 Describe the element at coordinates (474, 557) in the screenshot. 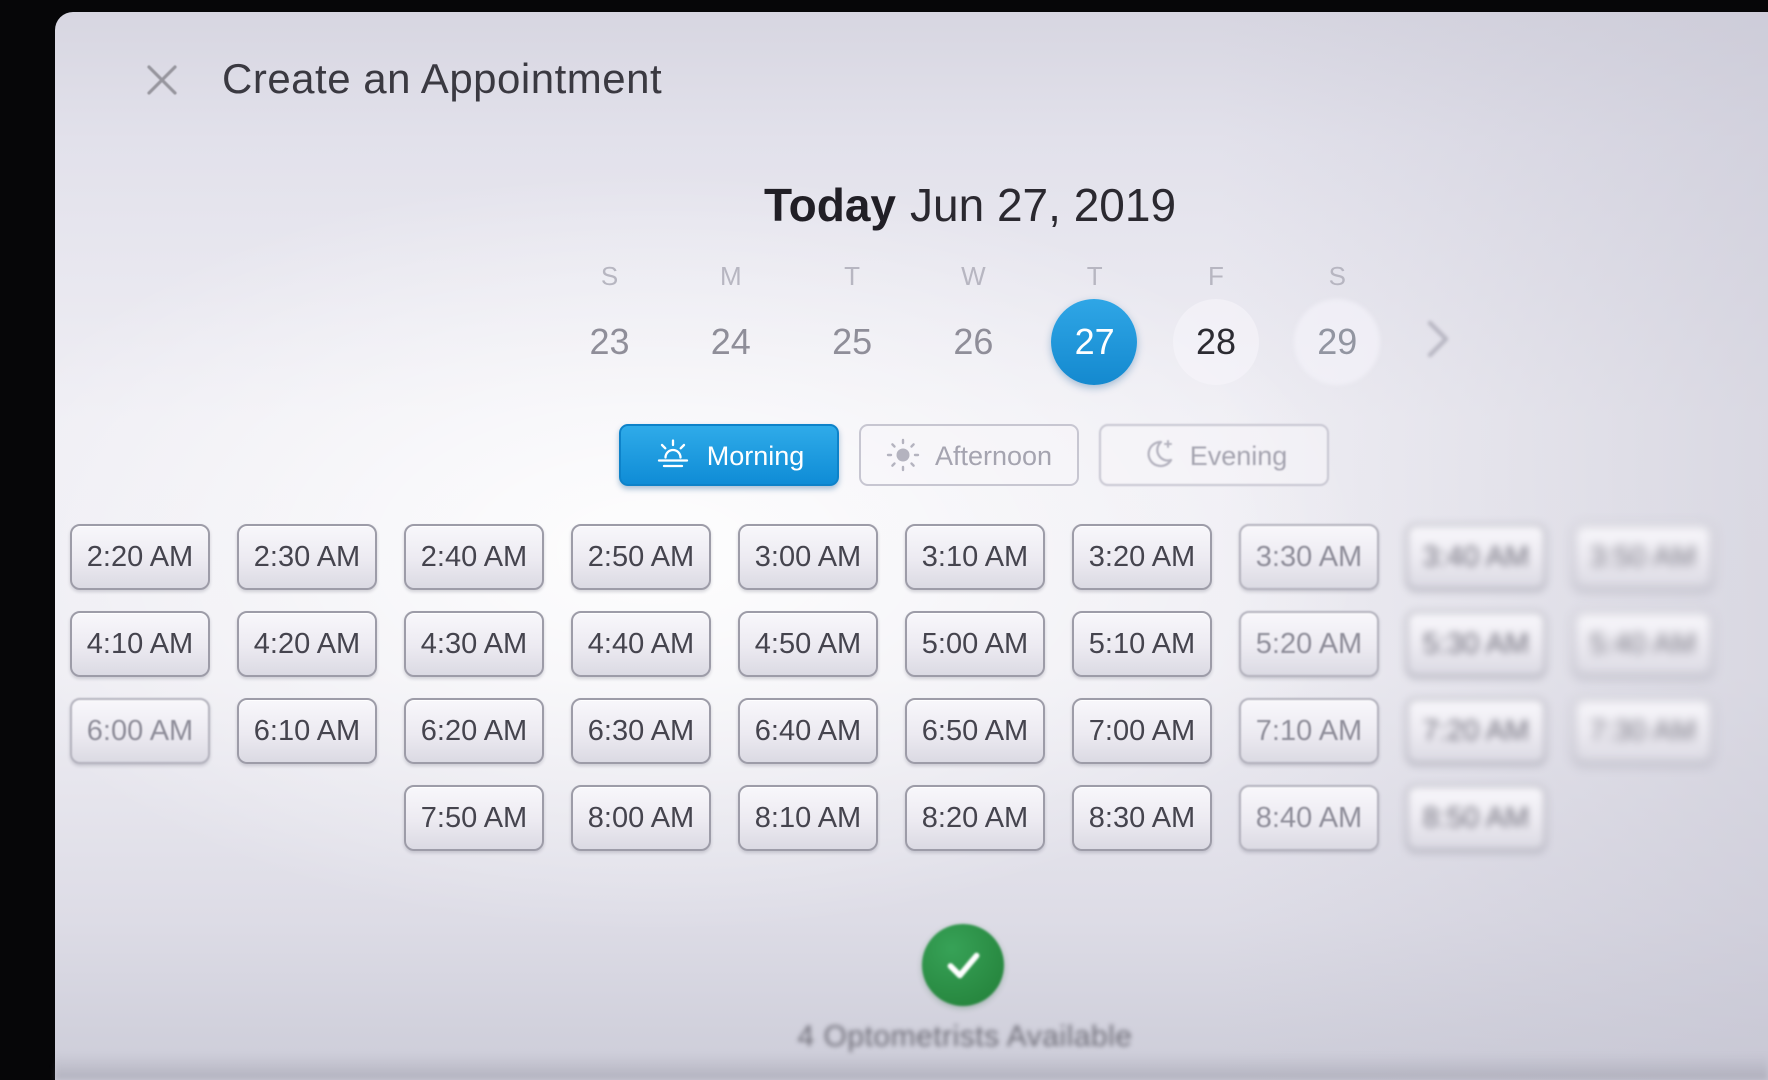

I see `time-slot-2-40-am: 2:40 AM` at that location.